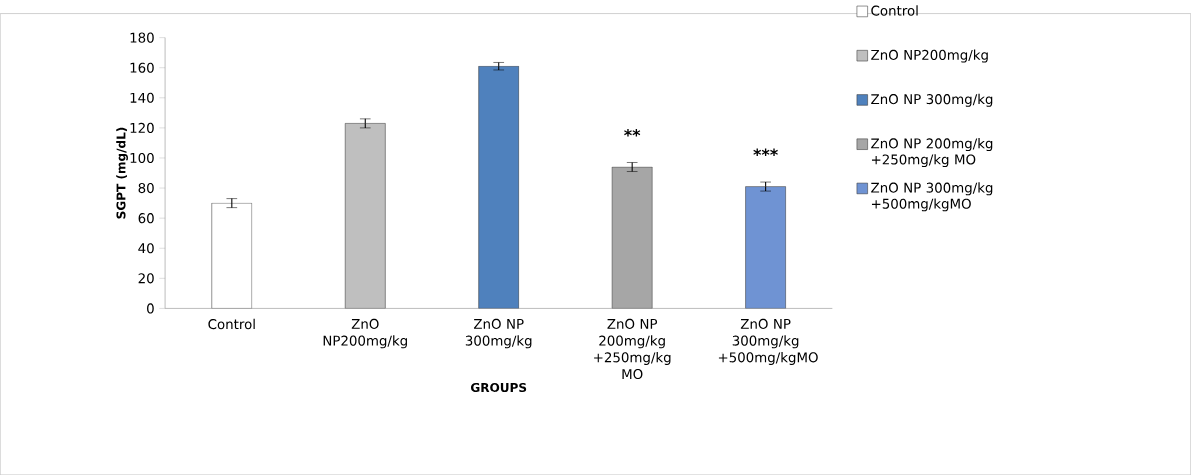 This screenshot has height=475, width=1191. Describe the element at coordinates (142, 157) in the screenshot. I see `y-tick-label: 100` at that location.